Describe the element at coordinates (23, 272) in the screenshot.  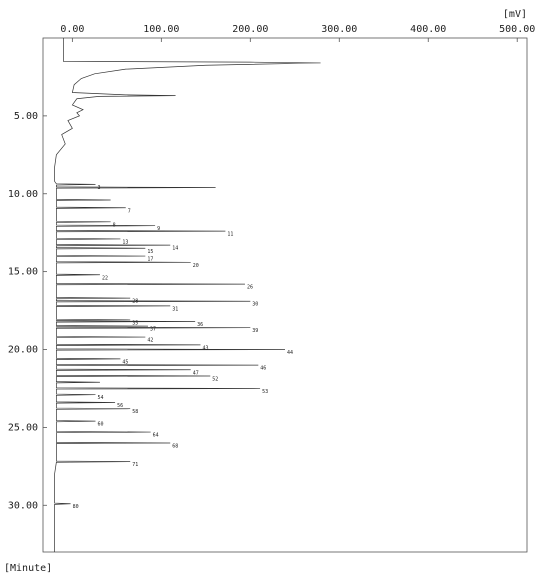
I see `time-tick-label: 15.00` at that location.